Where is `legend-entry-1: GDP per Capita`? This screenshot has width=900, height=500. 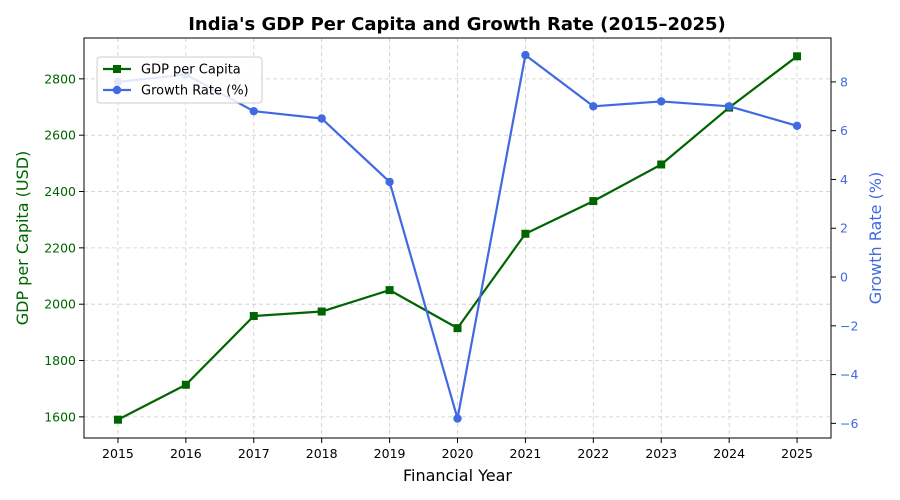 legend-entry-1: GDP per Capita is located at coordinates (191, 70).